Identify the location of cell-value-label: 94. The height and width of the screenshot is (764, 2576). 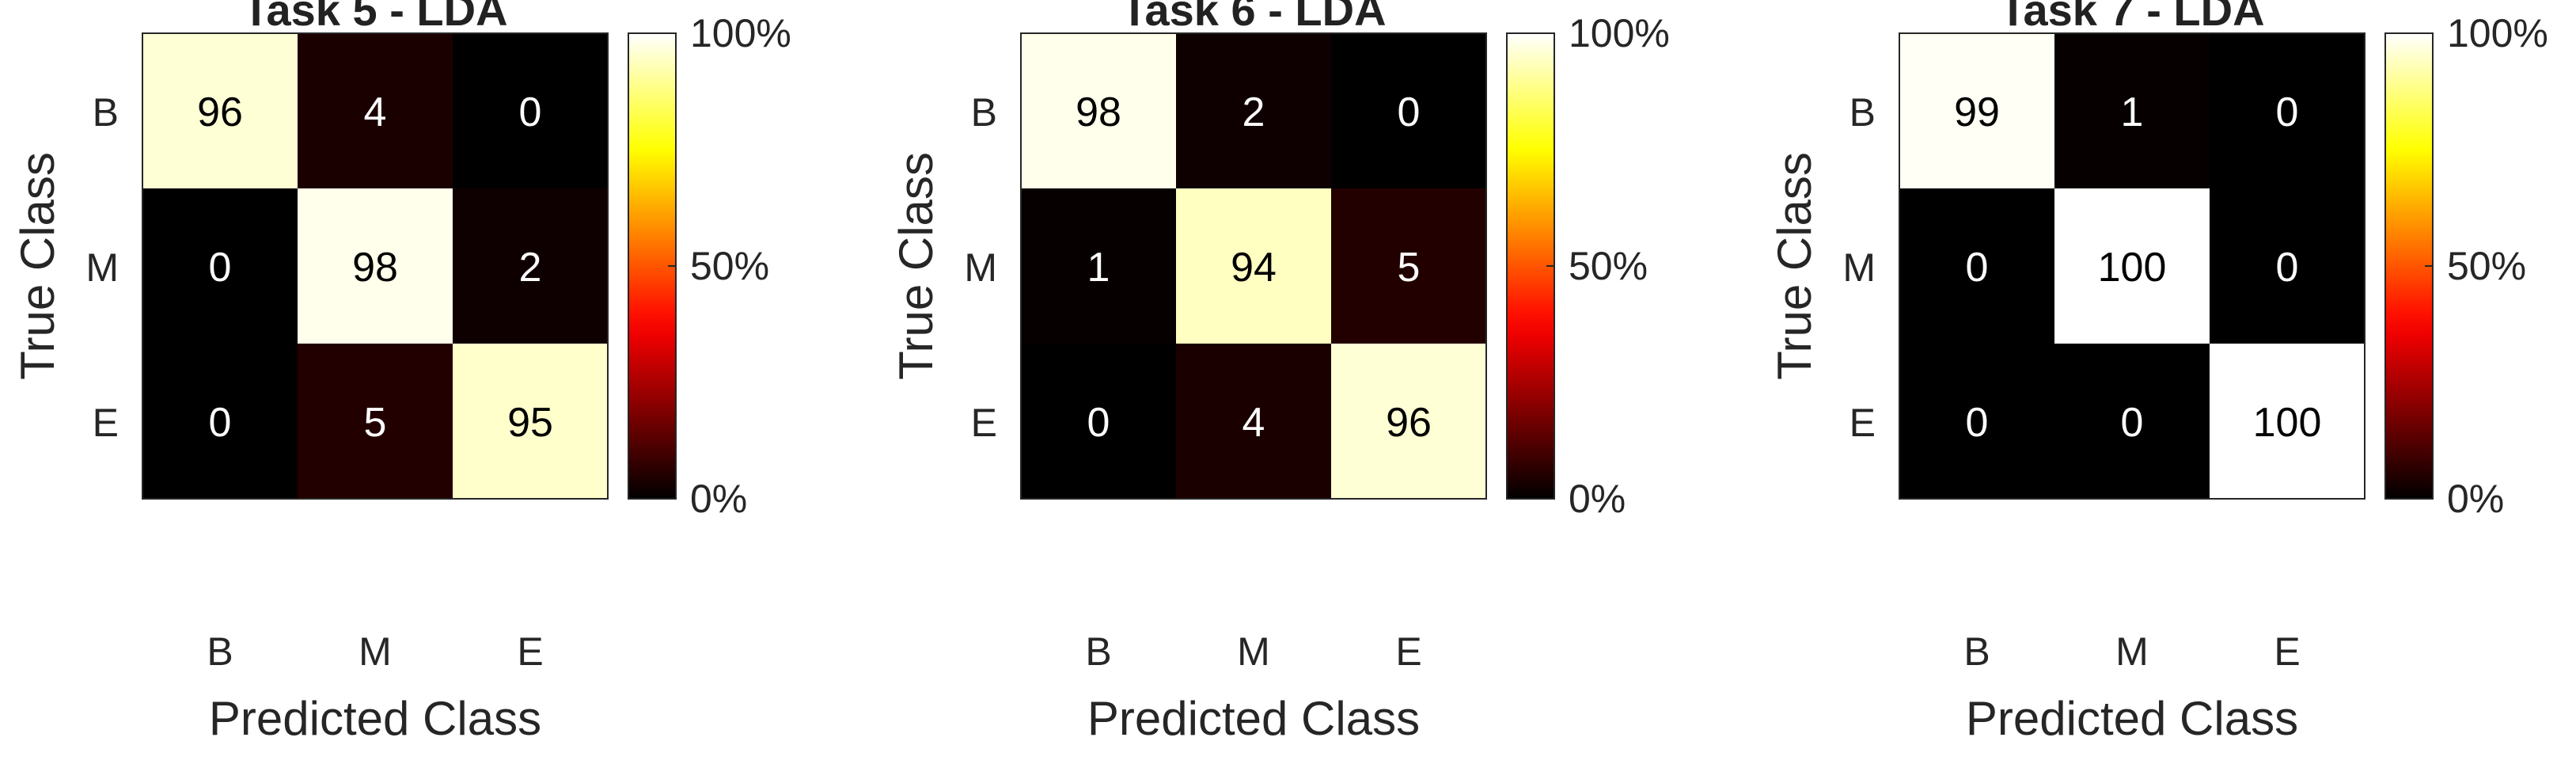
(1254, 268).